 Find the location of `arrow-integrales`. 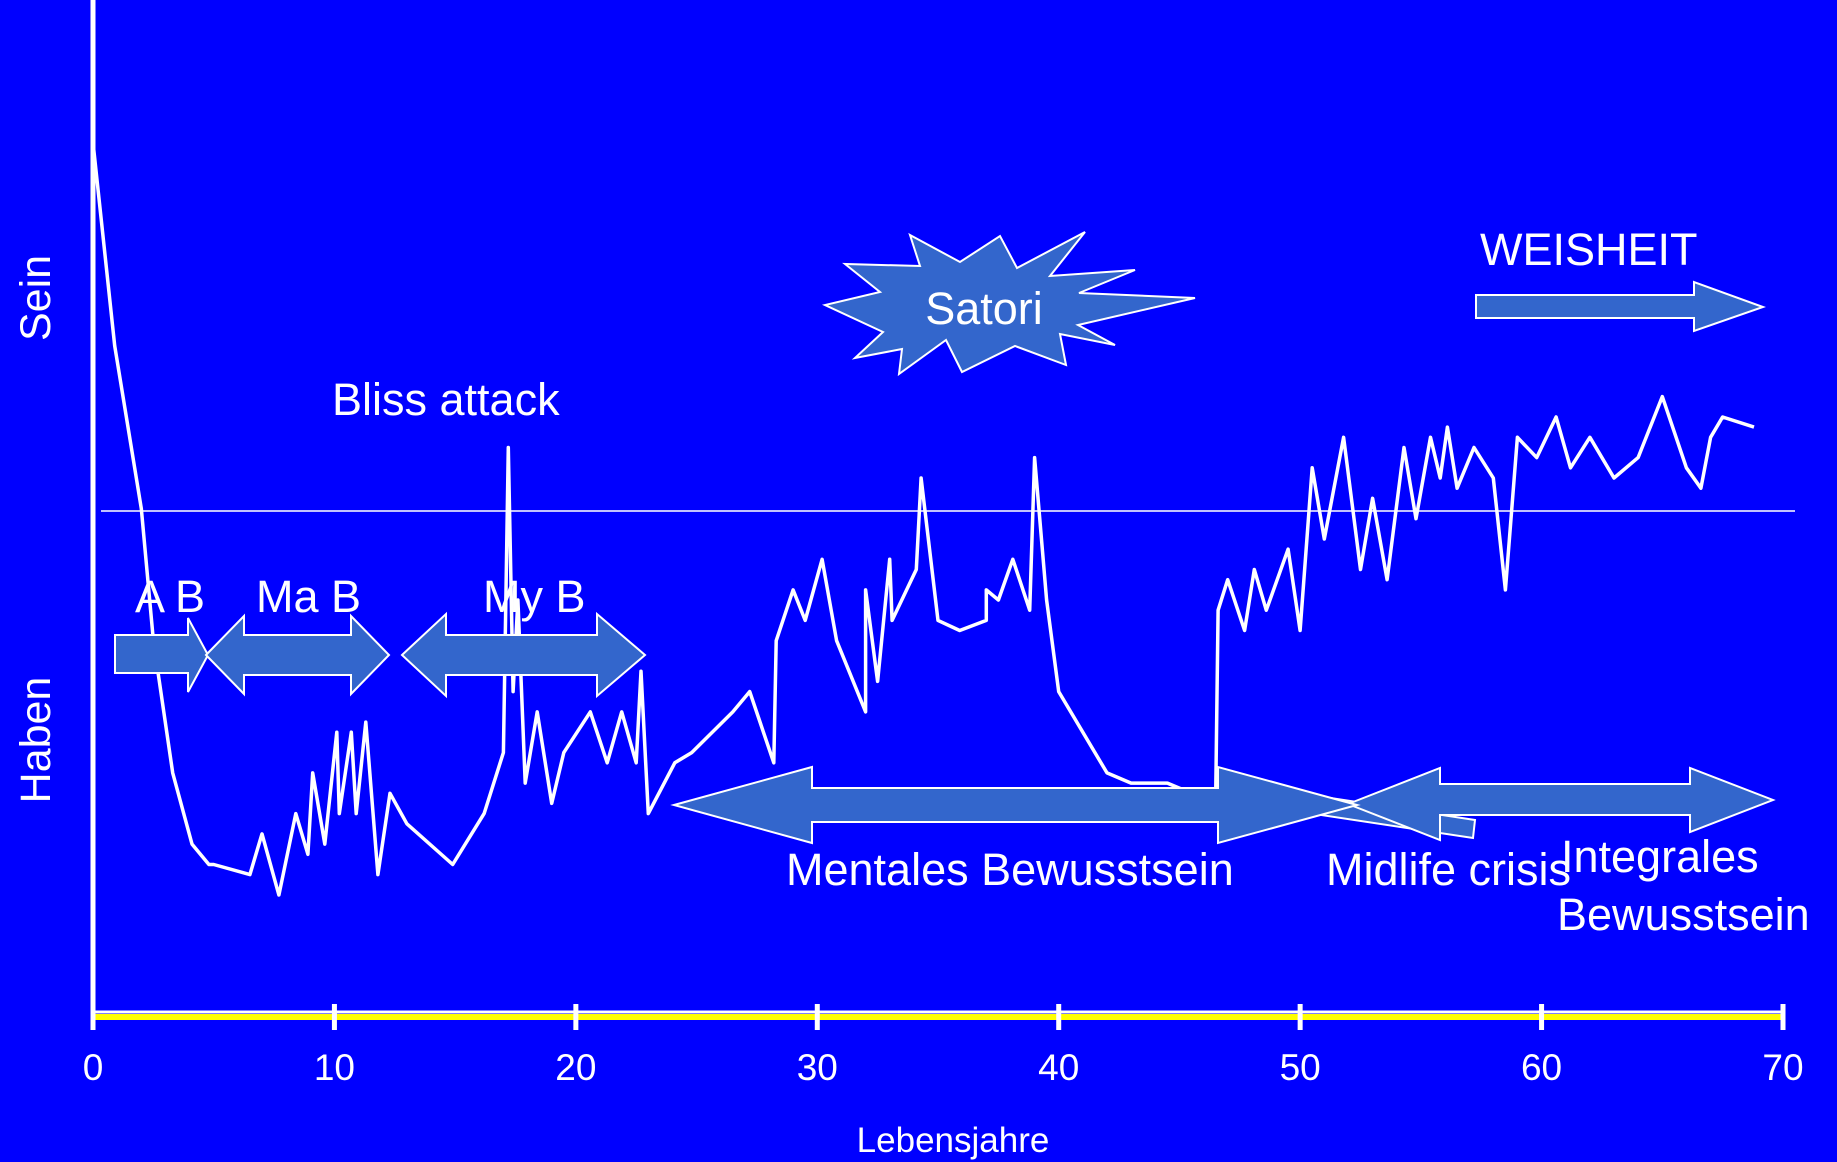

arrow-integrales is located at coordinates (1560, 804).